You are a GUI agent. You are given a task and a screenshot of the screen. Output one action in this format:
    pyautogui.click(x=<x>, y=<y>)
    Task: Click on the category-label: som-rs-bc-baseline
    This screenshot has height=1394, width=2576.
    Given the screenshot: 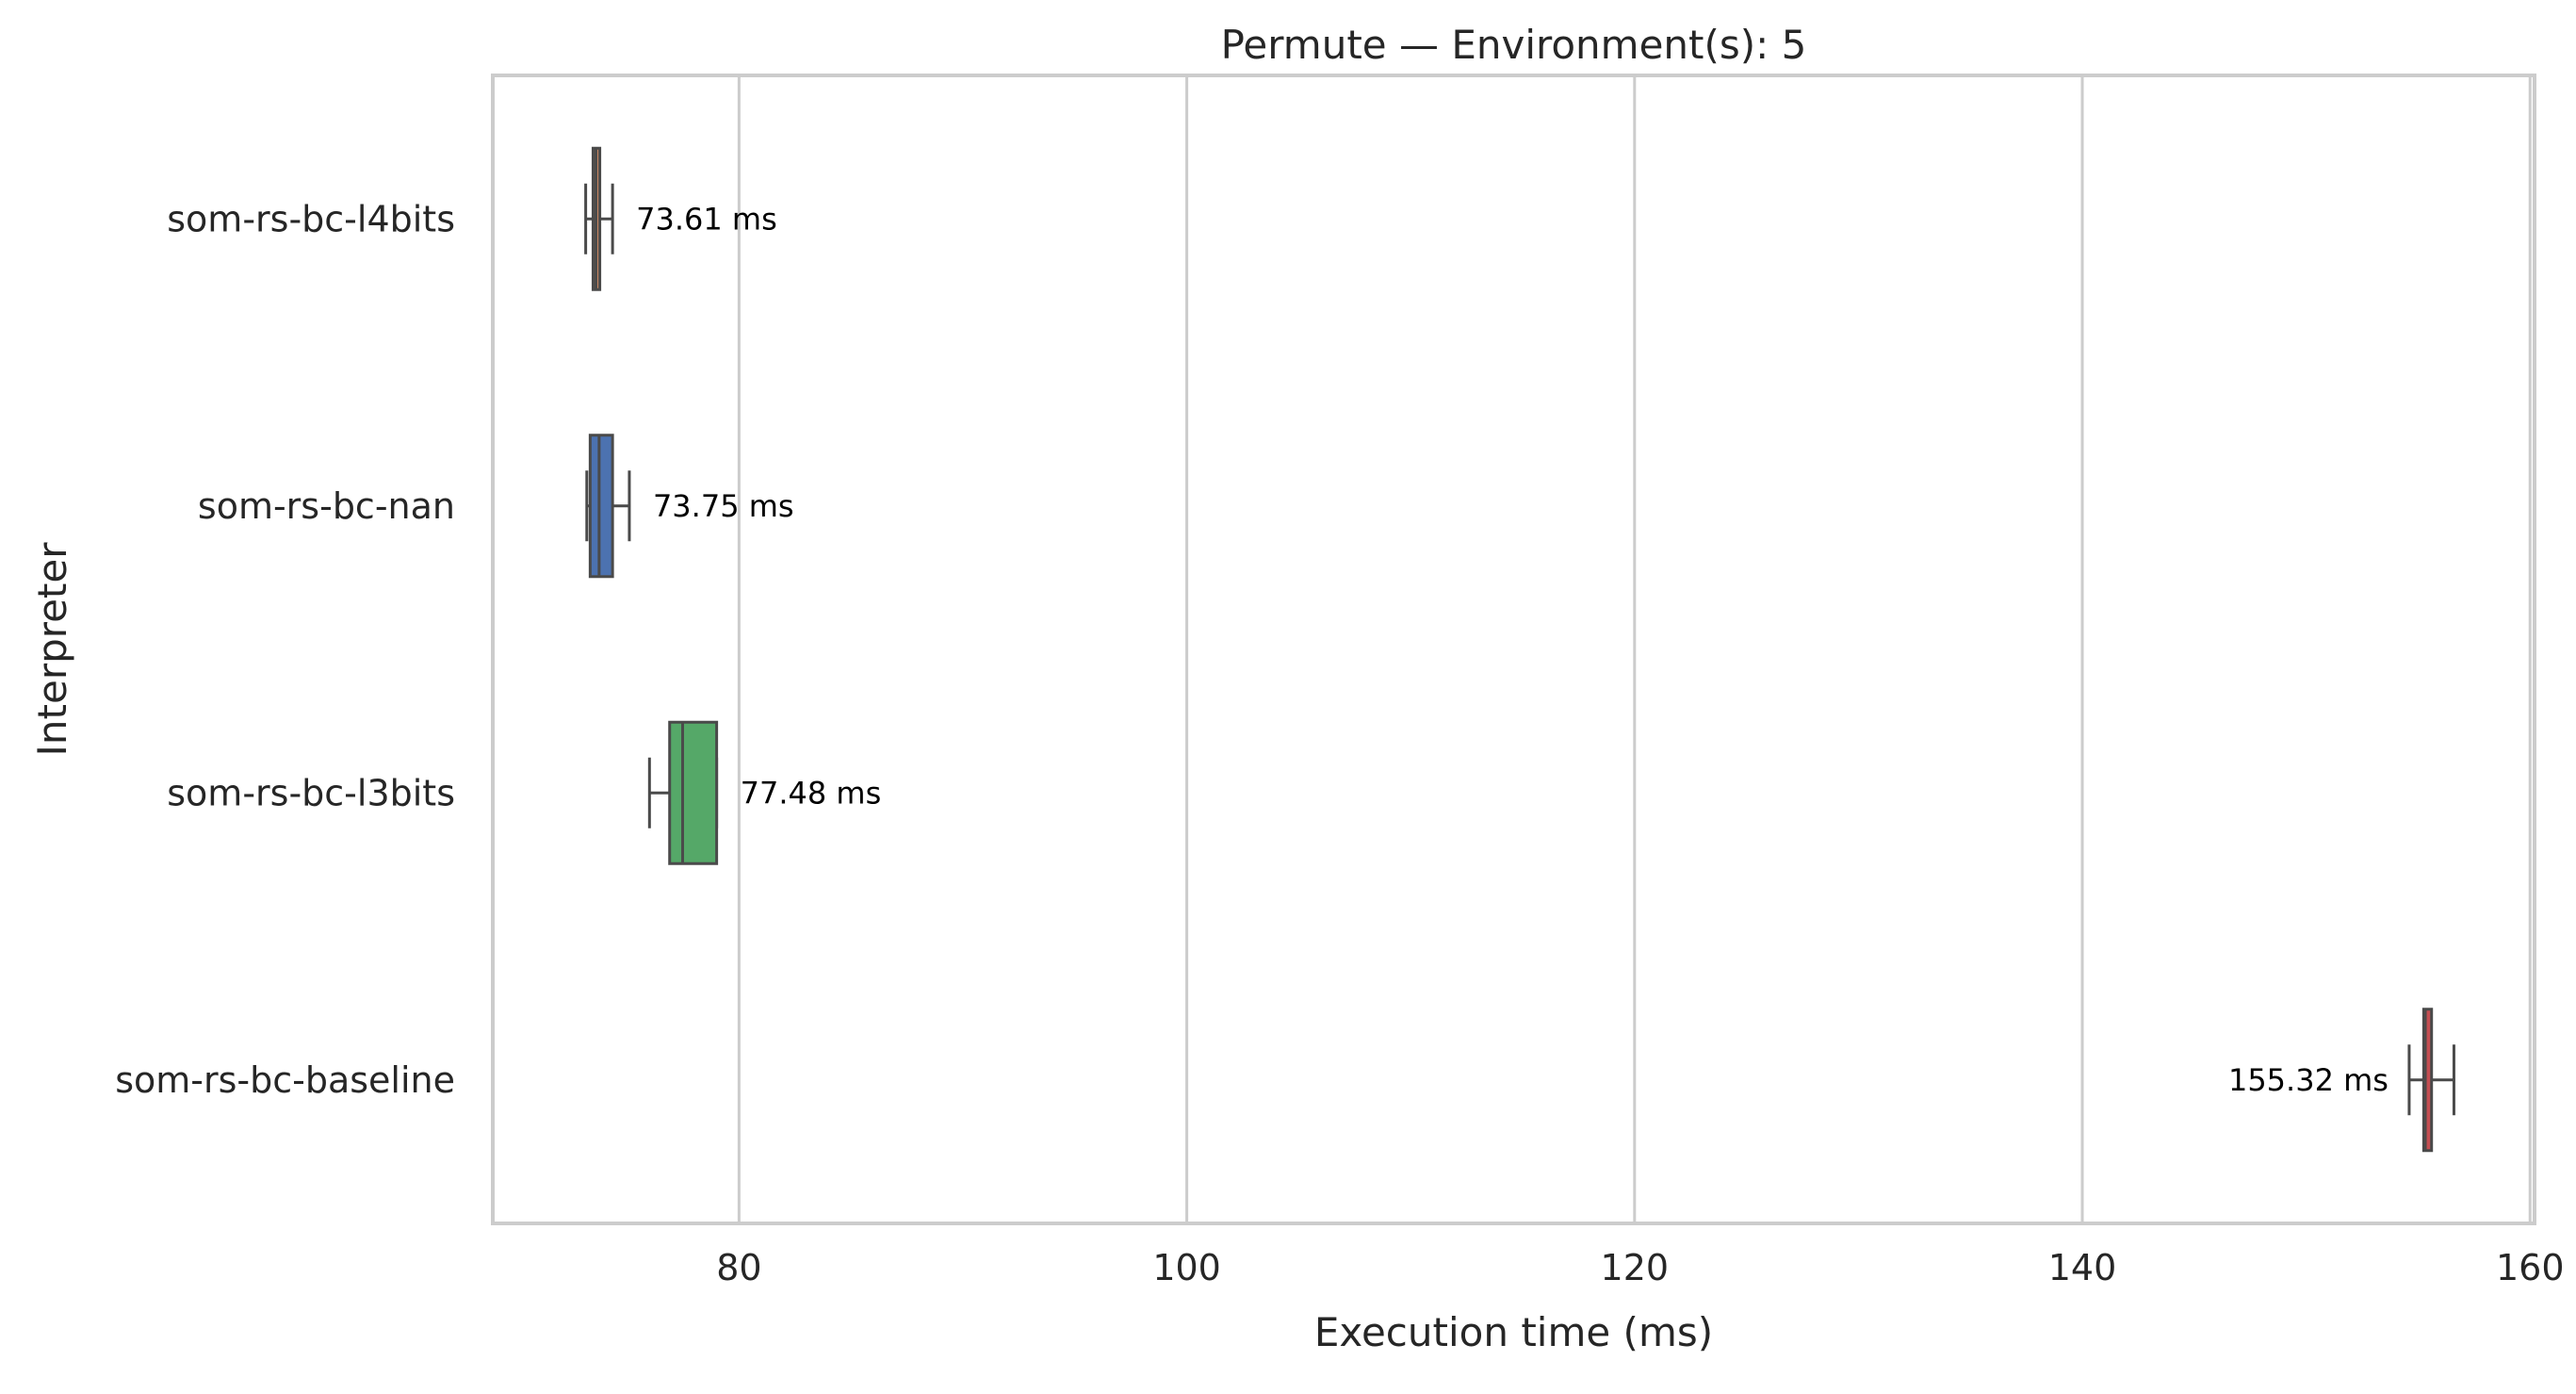 What is the action you would take?
    pyautogui.click(x=285, y=1080)
    